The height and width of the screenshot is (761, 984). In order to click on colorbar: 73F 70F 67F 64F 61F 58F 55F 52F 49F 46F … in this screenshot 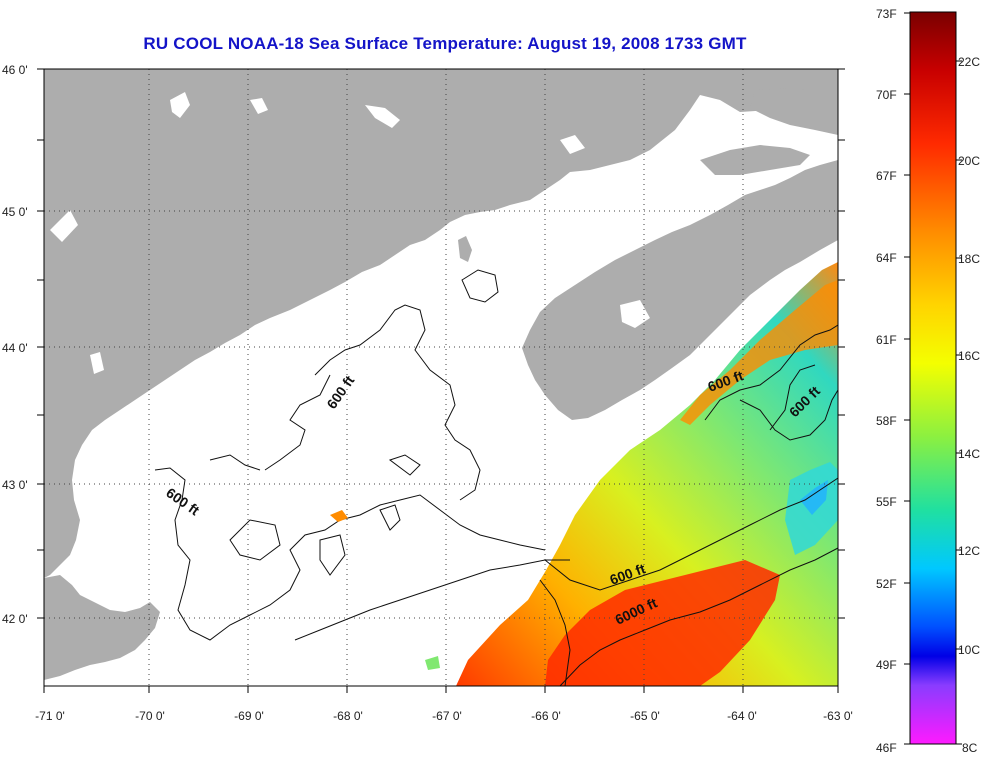, I will do `click(928, 381)`.